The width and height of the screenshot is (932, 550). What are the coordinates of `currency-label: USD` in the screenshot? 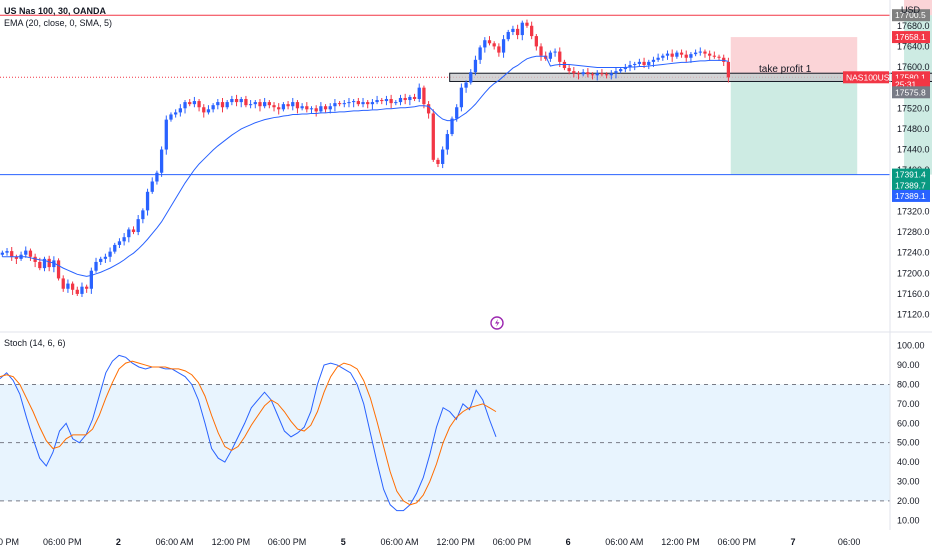 It's located at (911, 10).